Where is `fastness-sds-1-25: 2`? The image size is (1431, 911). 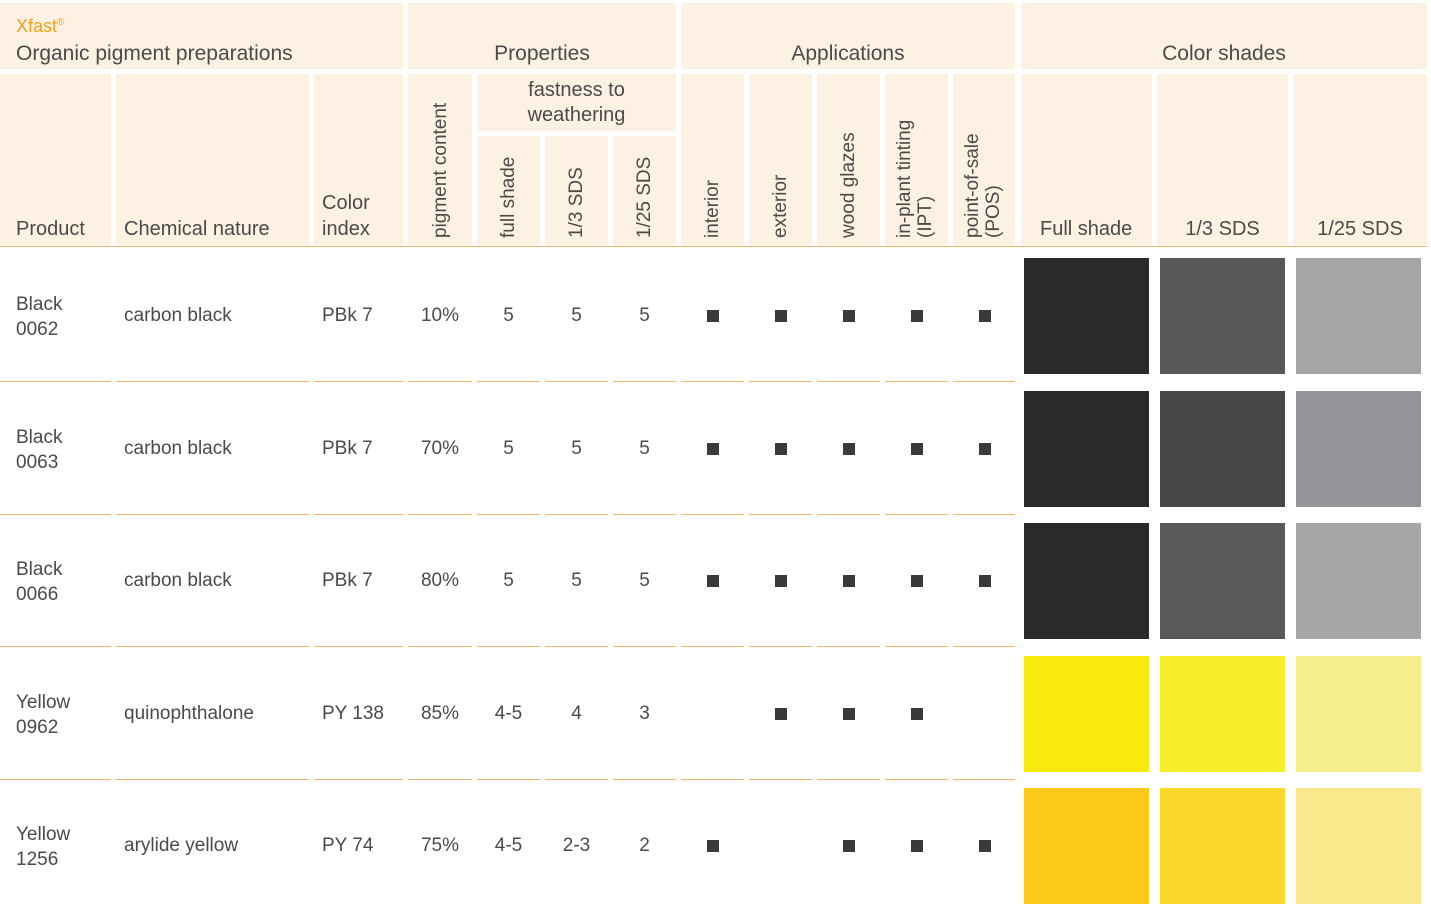 fastness-sds-1-25: 2 is located at coordinates (644, 845).